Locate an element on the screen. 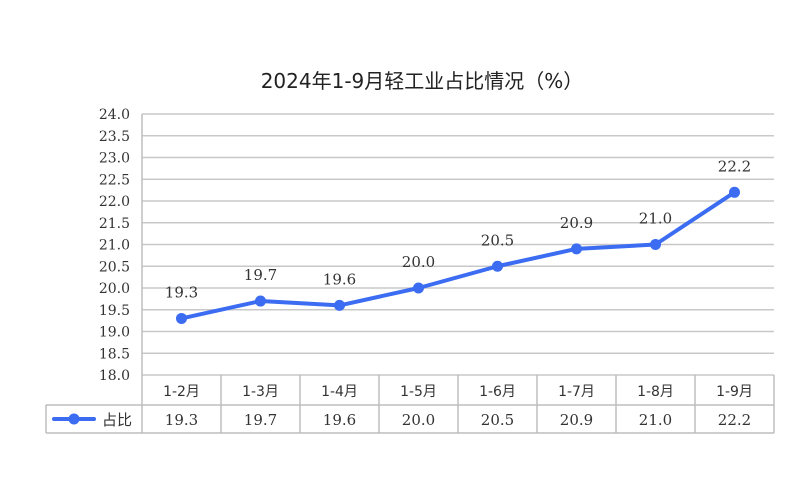 This screenshot has width=798, height=493. y-tick-label: 22.5 is located at coordinates (114, 180).